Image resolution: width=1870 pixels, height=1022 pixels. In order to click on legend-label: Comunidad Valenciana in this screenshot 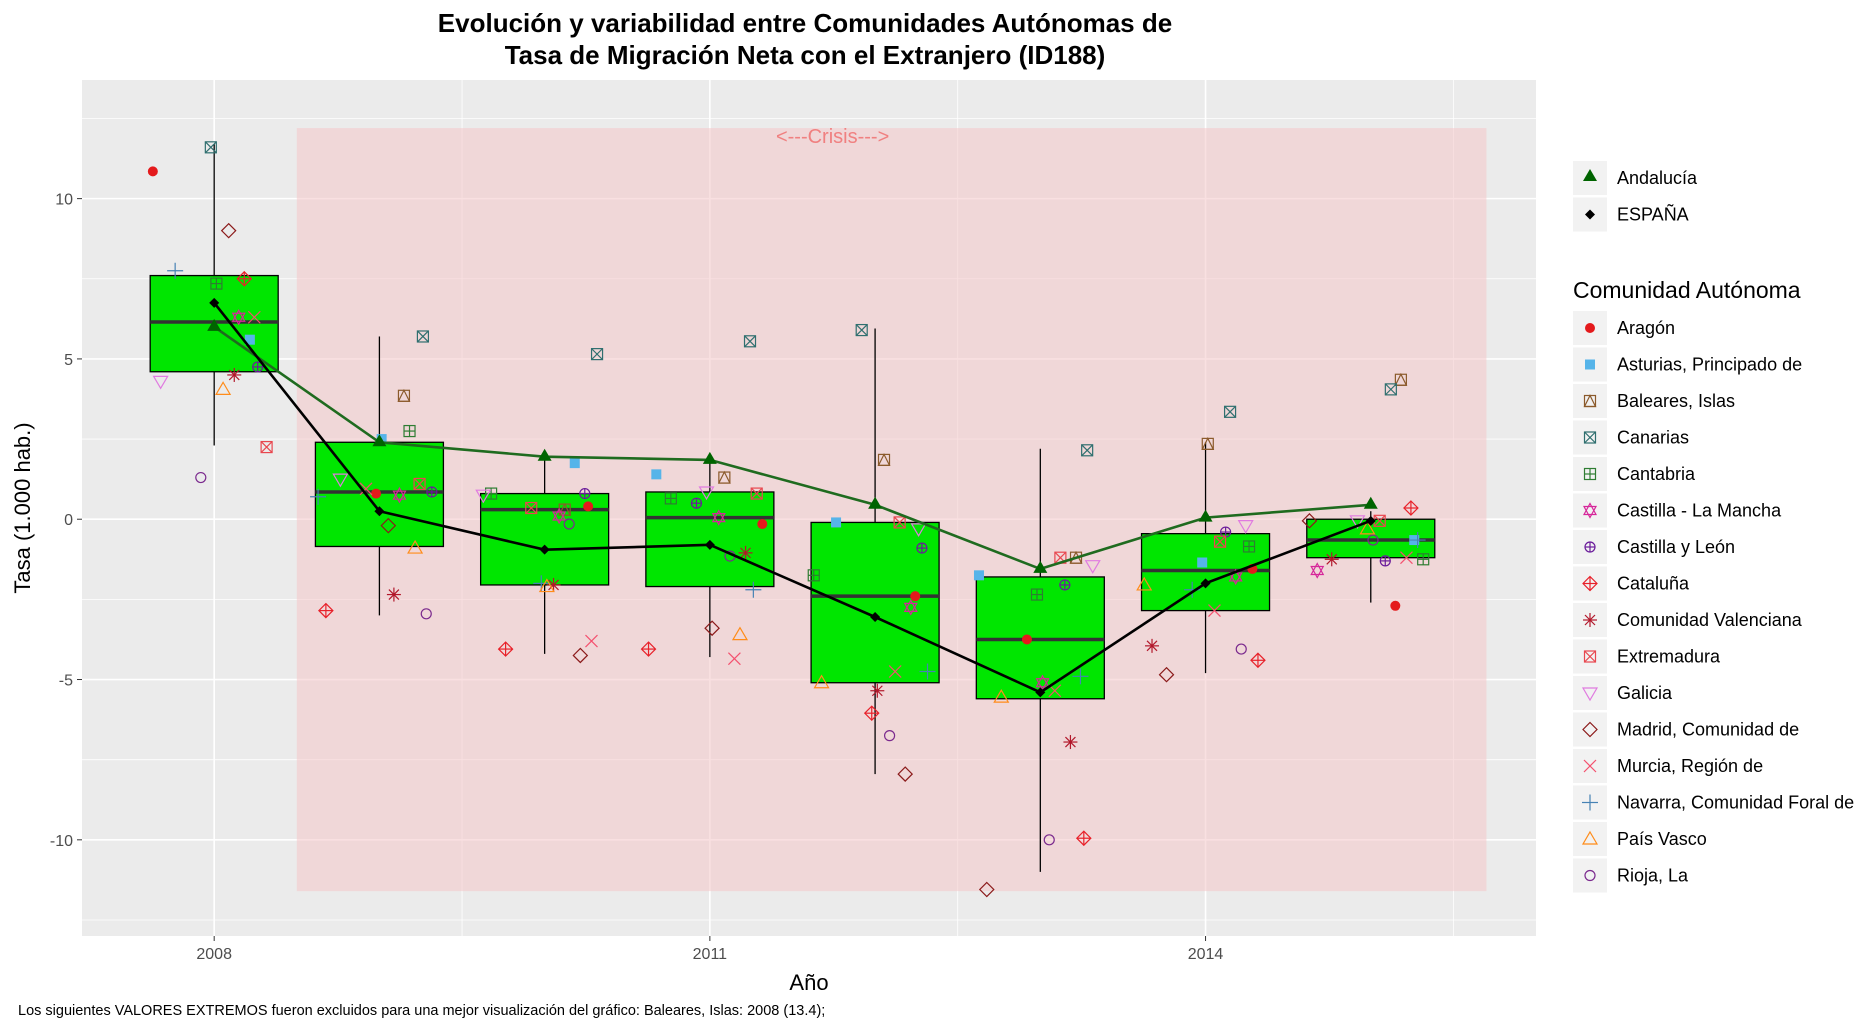, I will do `click(1710, 620)`.